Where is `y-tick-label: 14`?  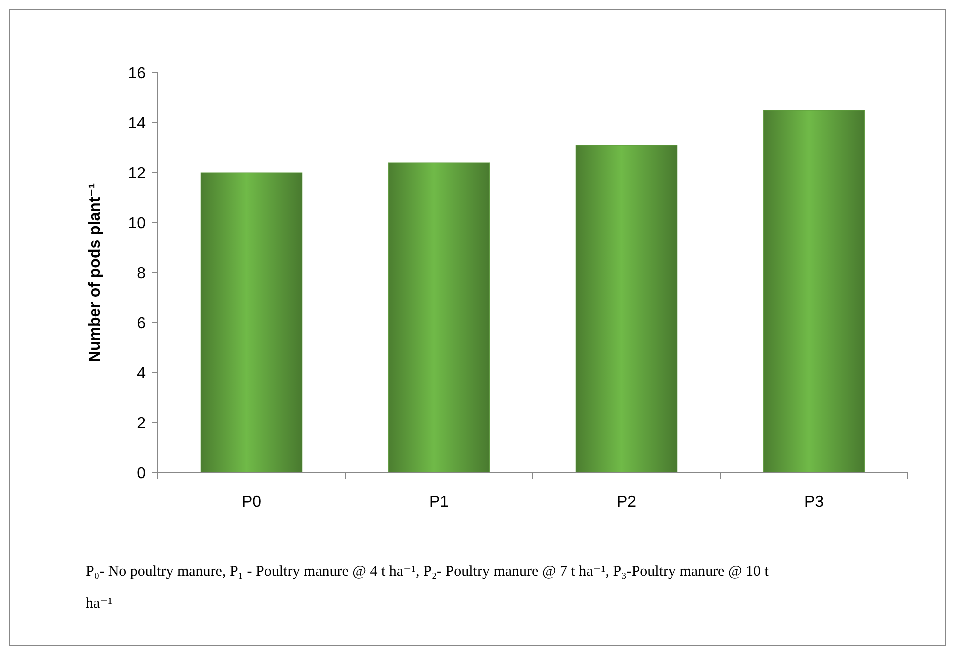 y-tick-label: 14 is located at coordinates (137, 124).